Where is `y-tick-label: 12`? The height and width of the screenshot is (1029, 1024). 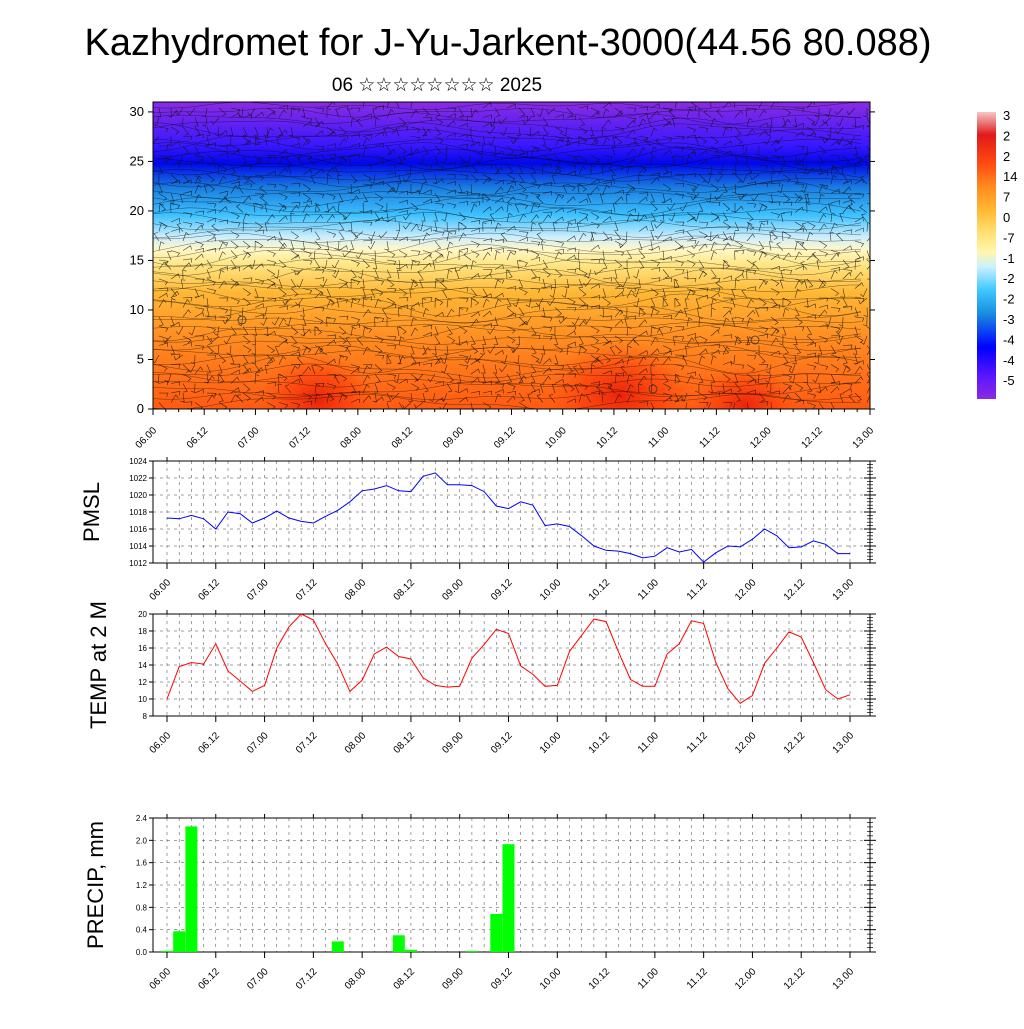 y-tick-label: 12 is located at coordinates (142, 682).